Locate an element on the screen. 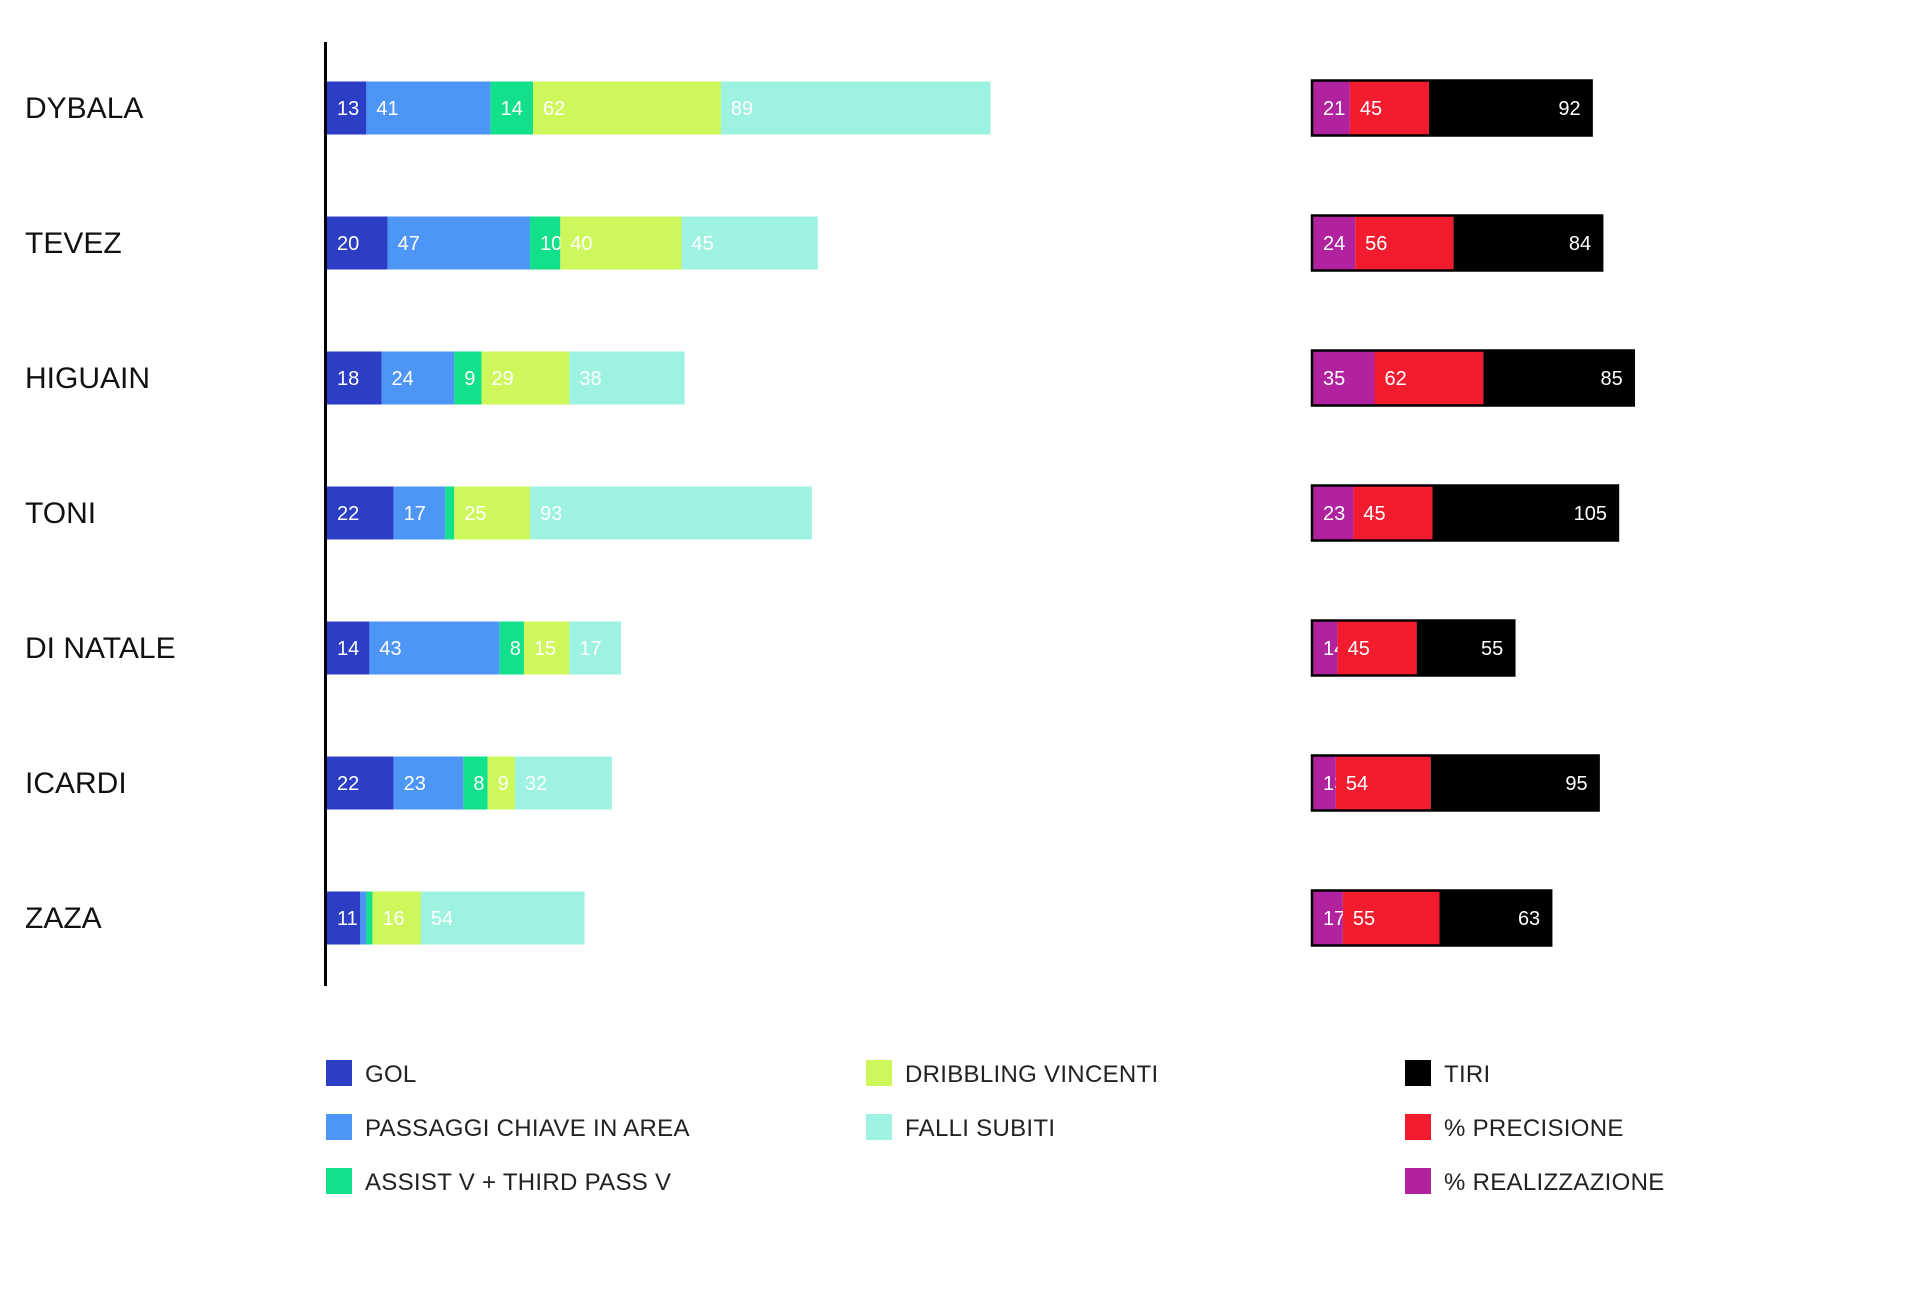 The height and width of the screenshot is (1310, 1920). player-name: DYBALA is located at coordinates (84, 108).